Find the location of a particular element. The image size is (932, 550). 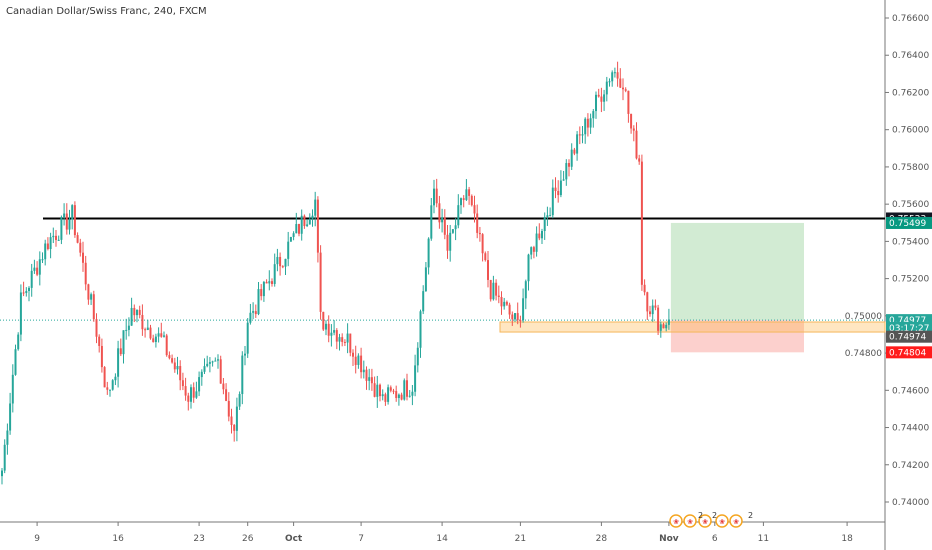

take-profit-zone is located at coordinates (737, 271).